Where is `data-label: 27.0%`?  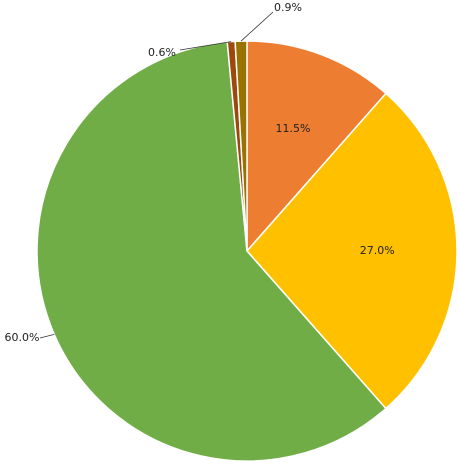 data-label: 27.0% is located at coordinates (377, 250).